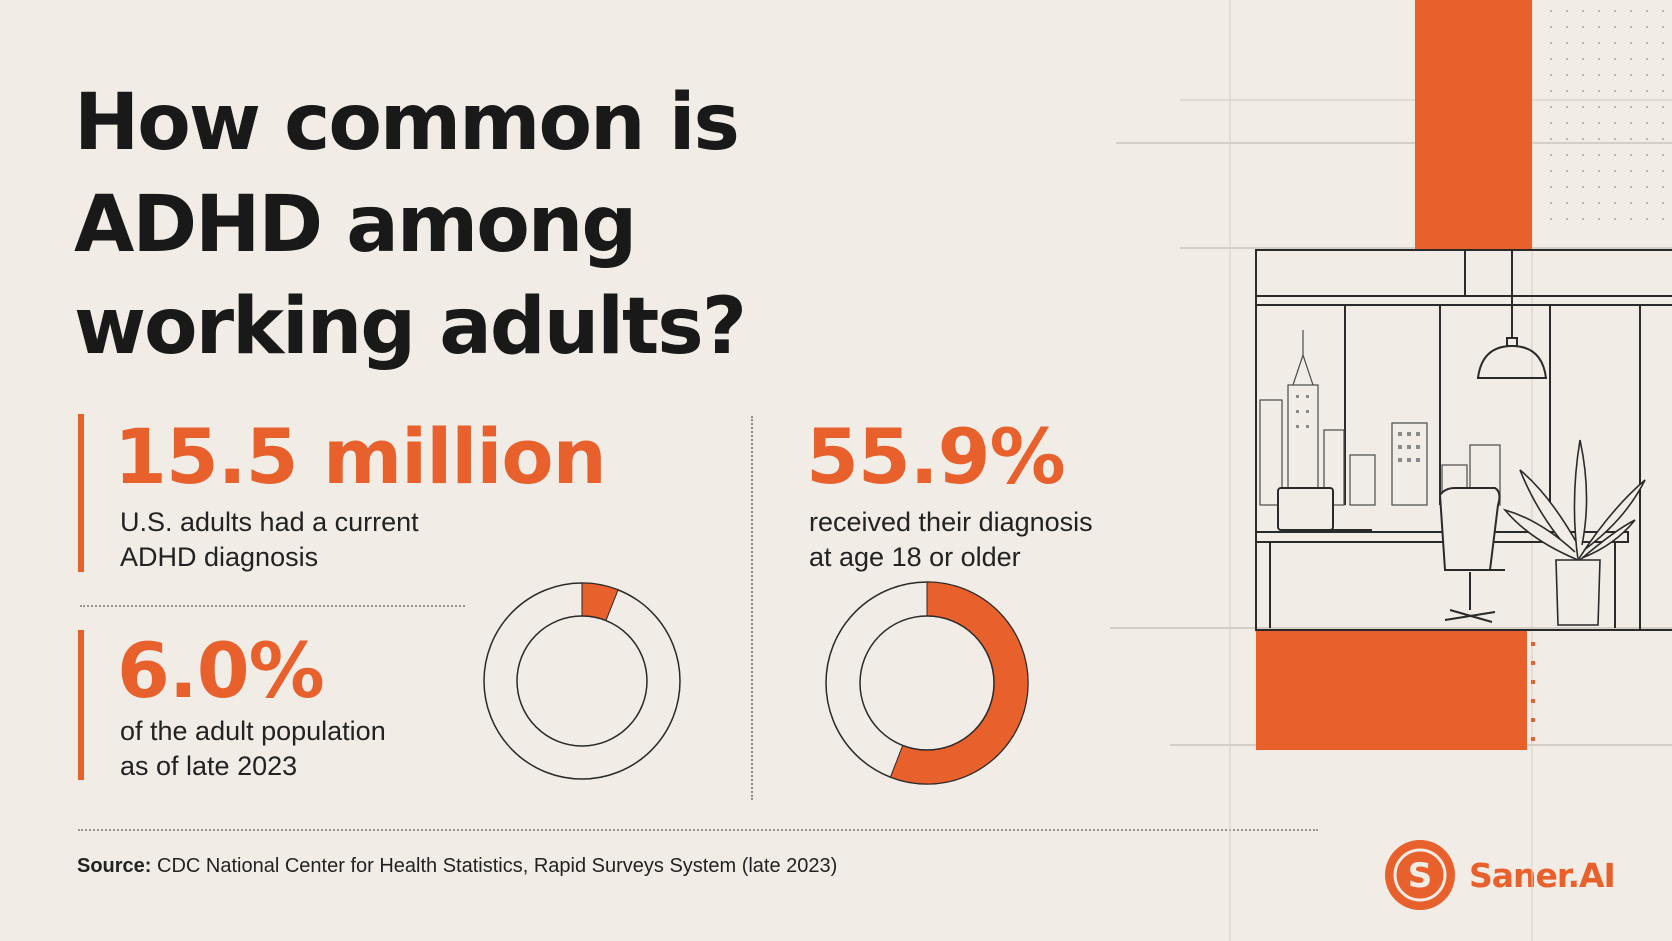 The width and height of the screenshot is (1672, 941). I want to click on chair-icon, so click(1471, 555).